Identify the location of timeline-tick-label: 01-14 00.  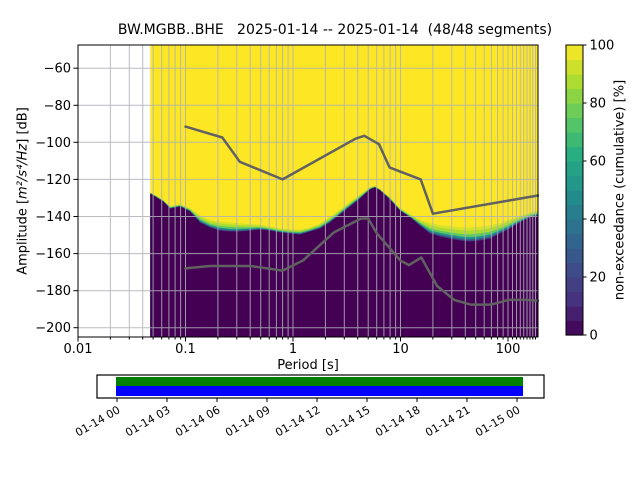
(97, 421).